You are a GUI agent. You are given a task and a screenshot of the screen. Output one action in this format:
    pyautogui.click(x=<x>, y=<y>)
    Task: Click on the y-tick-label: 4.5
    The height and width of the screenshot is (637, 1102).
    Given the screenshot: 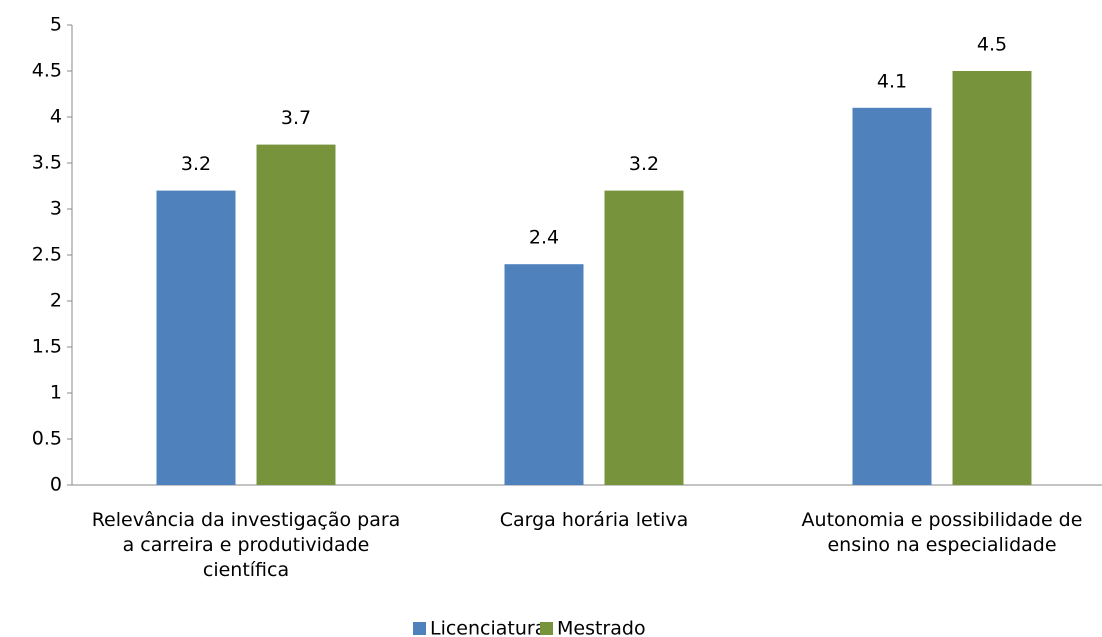 What is the action you would take?
    pyautogui.click(x=47, y=71)
    